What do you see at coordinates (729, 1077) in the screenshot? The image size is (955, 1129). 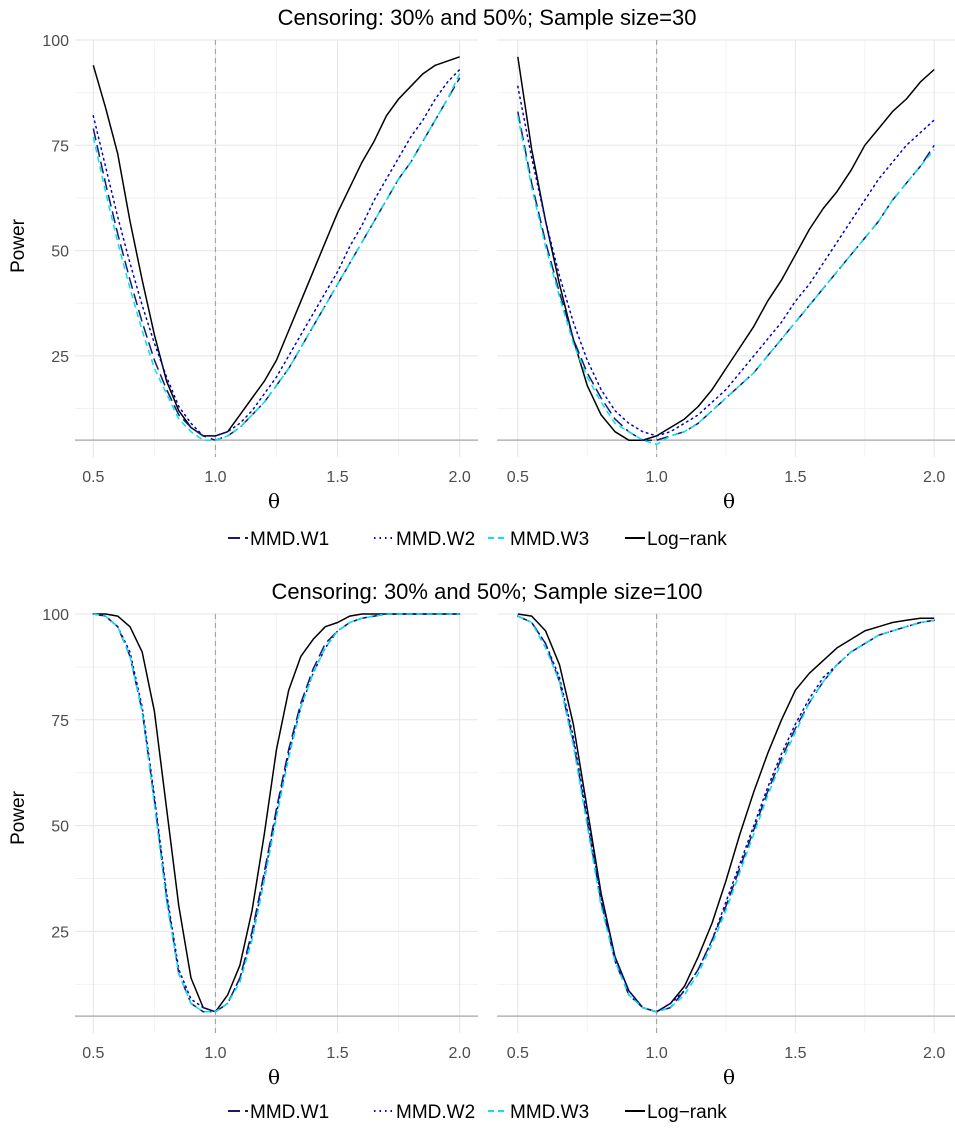 I see `bottom-right-x-axis-label: θ` at bounding box center [729, 1077].